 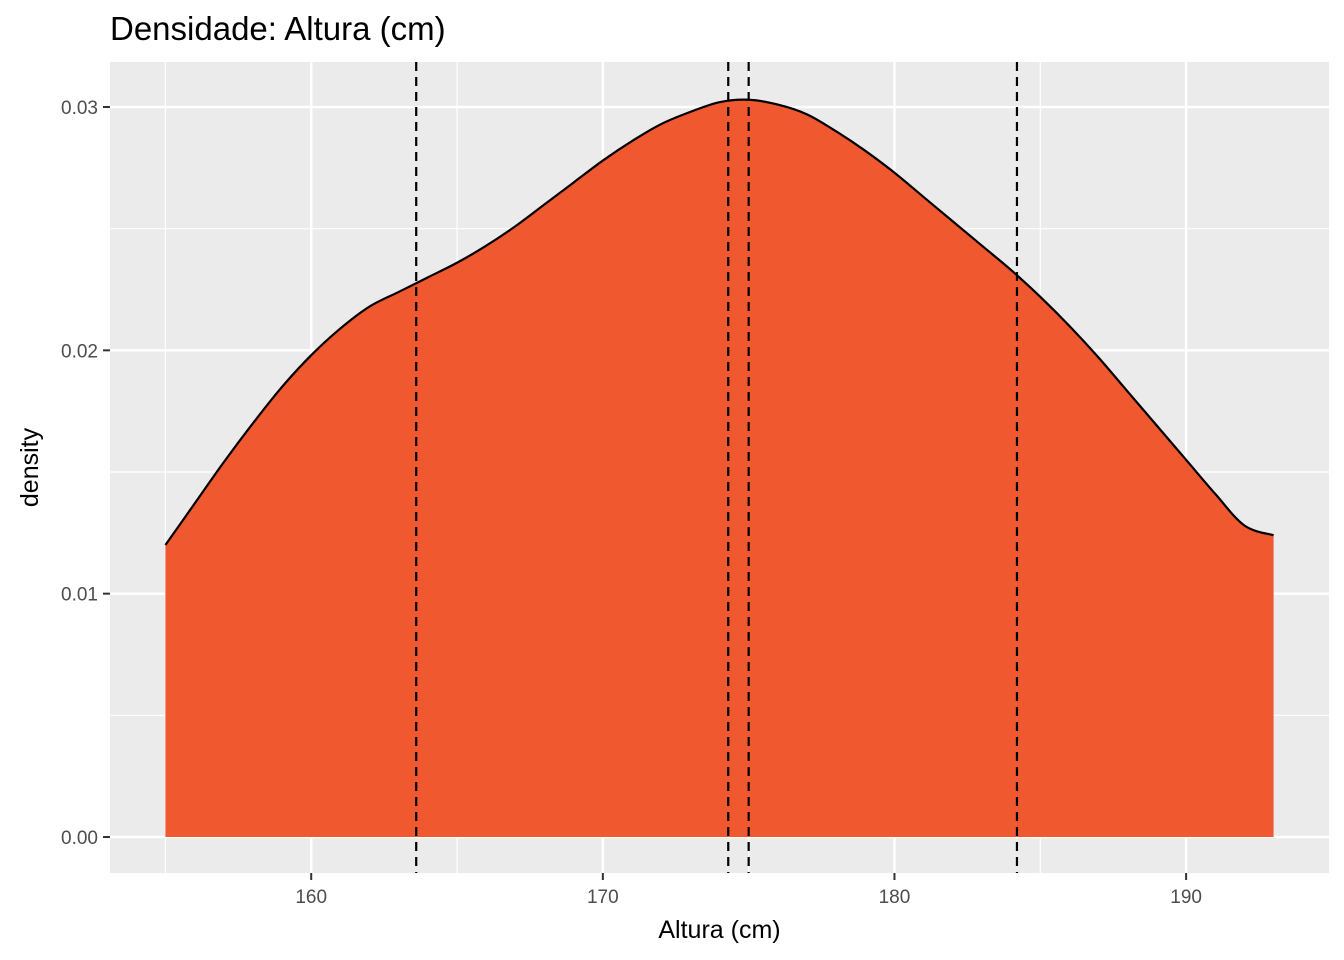 I want to click on x-axis-title: Altura (cm), so click(x=719, y=930).